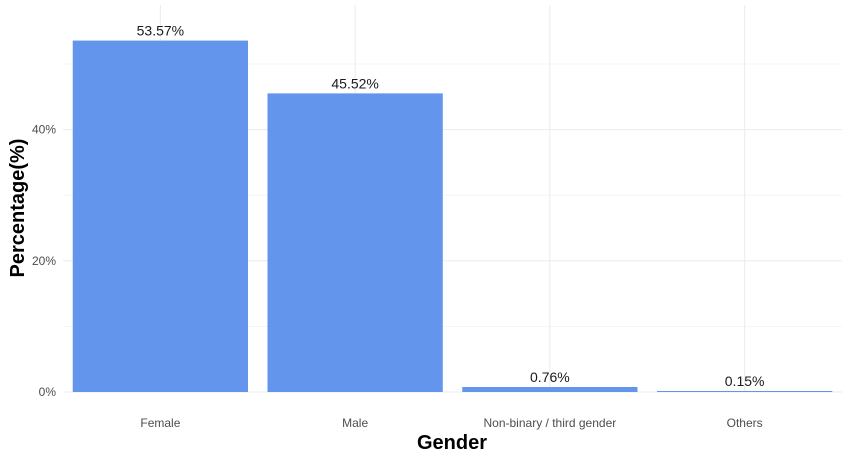 The width and height of the screenshot is (850, 460). Describe the element at coordinates (160, 31) in the screenshot. I see `data-label-1: 53.57%` at that location.